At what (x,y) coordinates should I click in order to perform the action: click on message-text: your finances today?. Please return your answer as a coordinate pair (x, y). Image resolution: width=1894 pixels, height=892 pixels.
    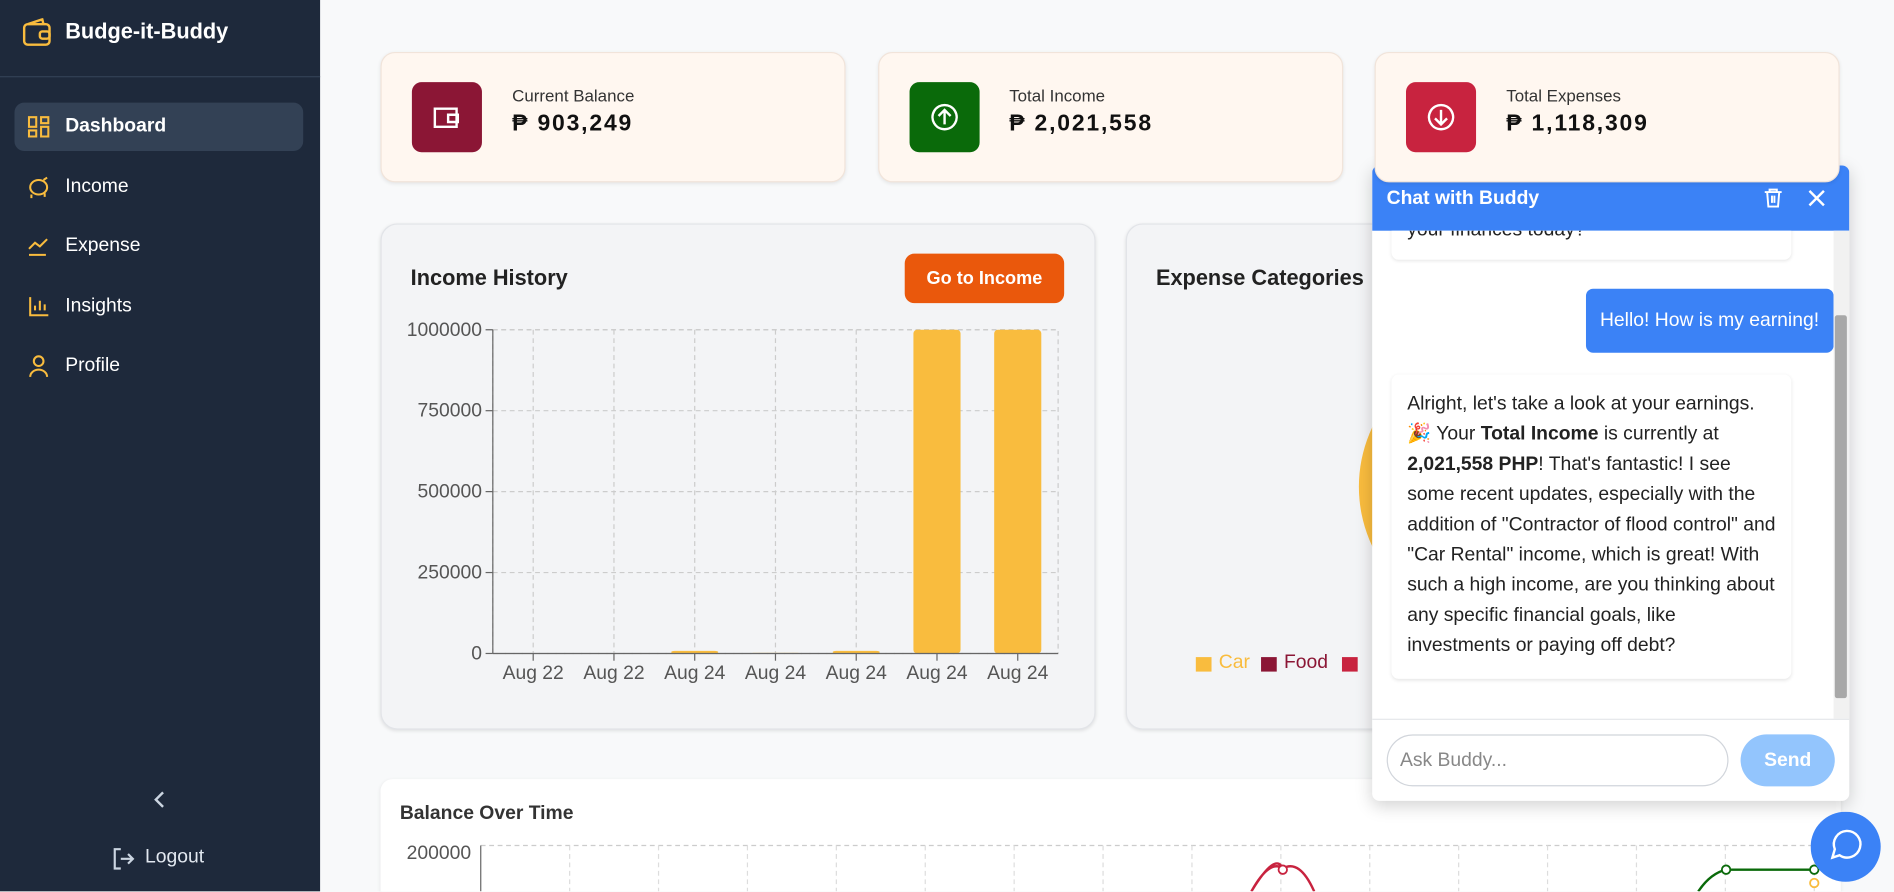
    Looking at the image, I should click on (1496, 236).